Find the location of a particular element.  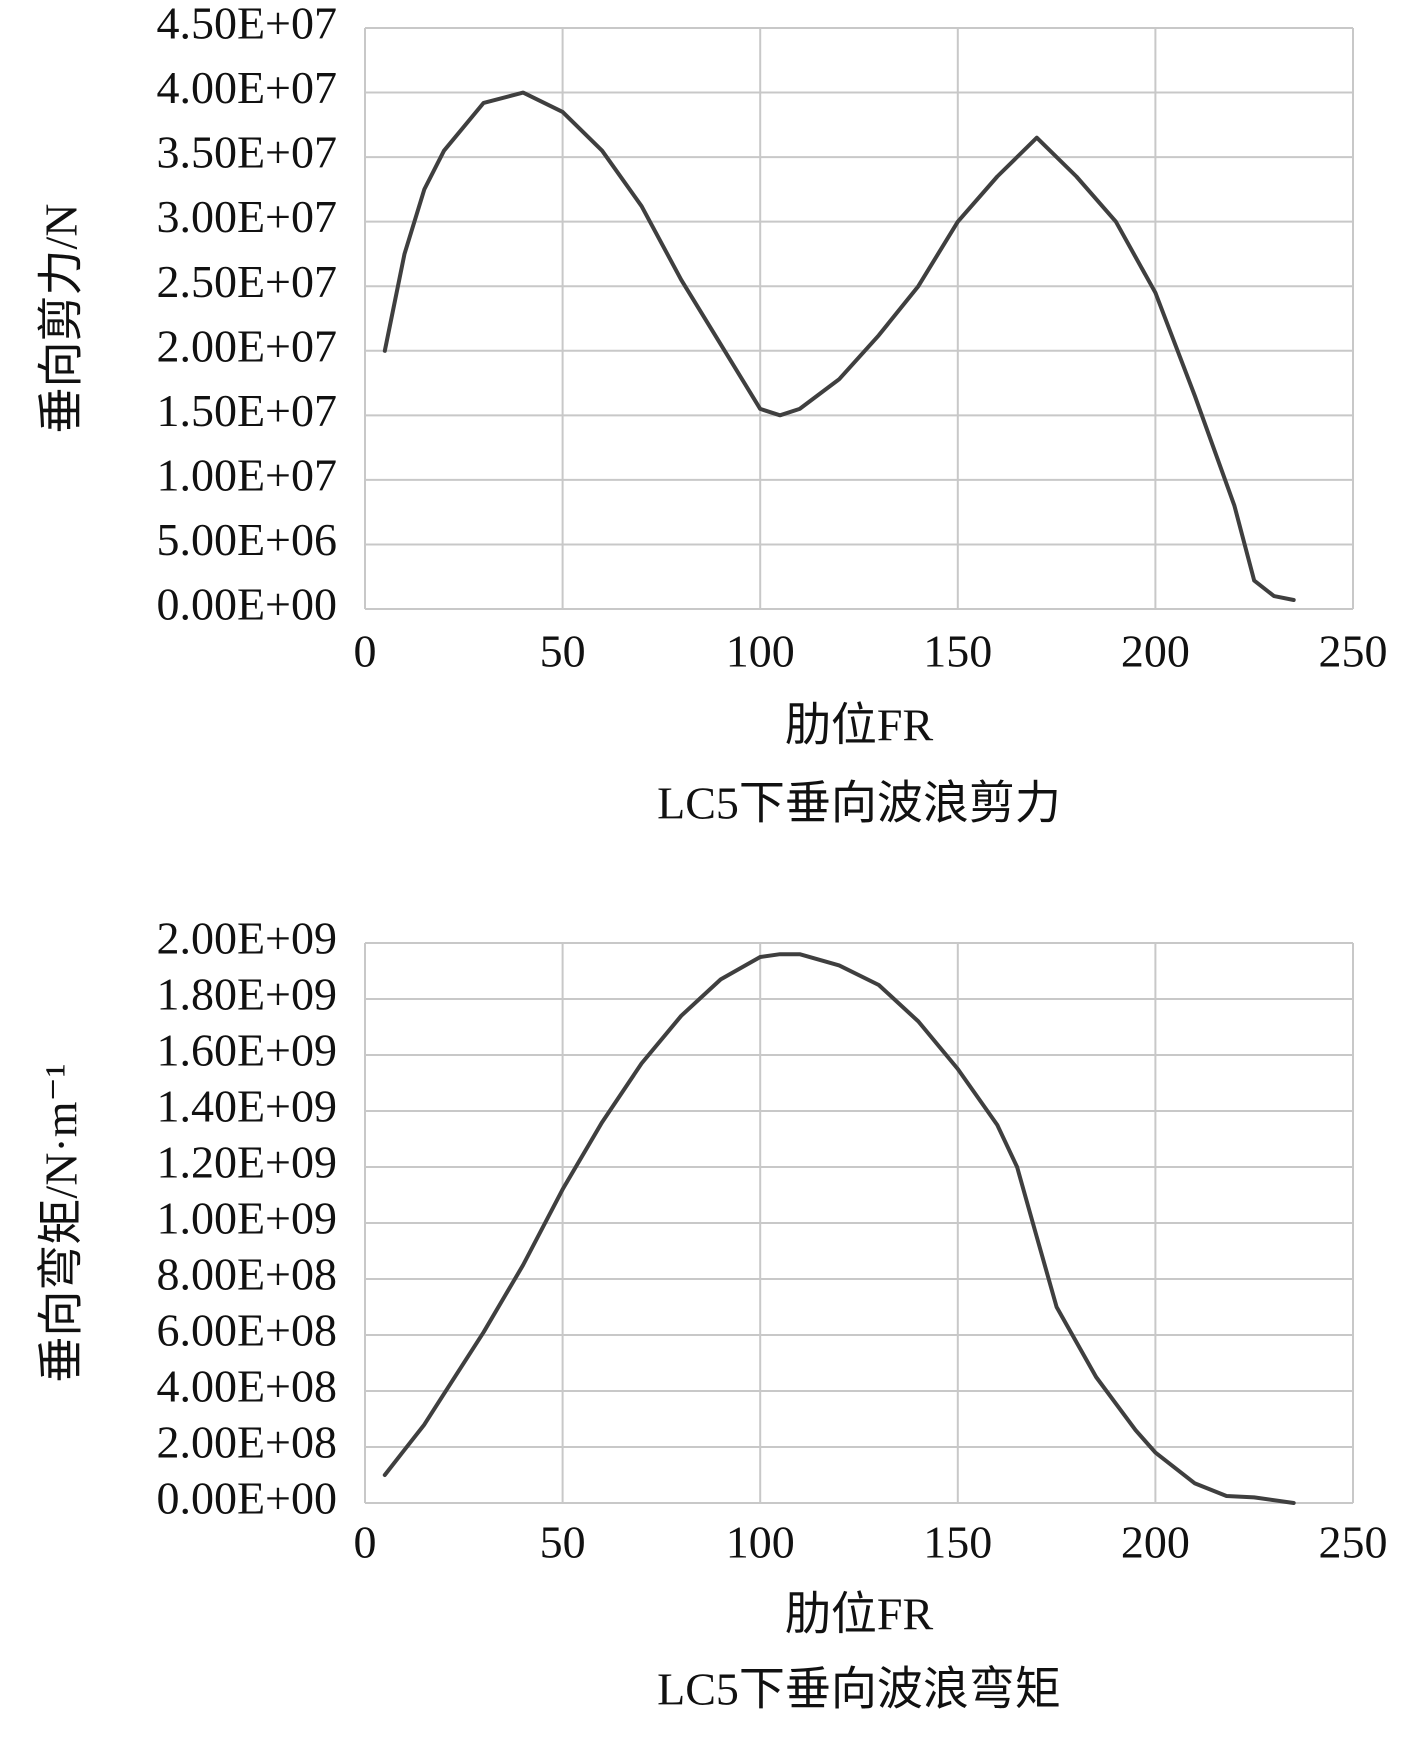

y-tick-label: 2.00E+08 is located at coordinates (246, 1442).